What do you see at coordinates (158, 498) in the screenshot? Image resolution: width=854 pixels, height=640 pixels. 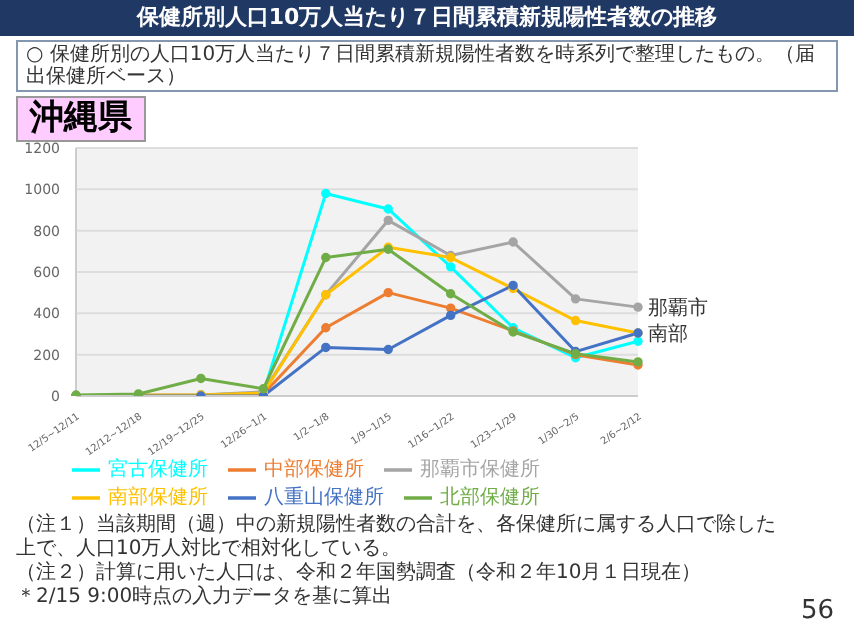 I see `legend-label: 南部保健所` at bounding box center [158, 498].